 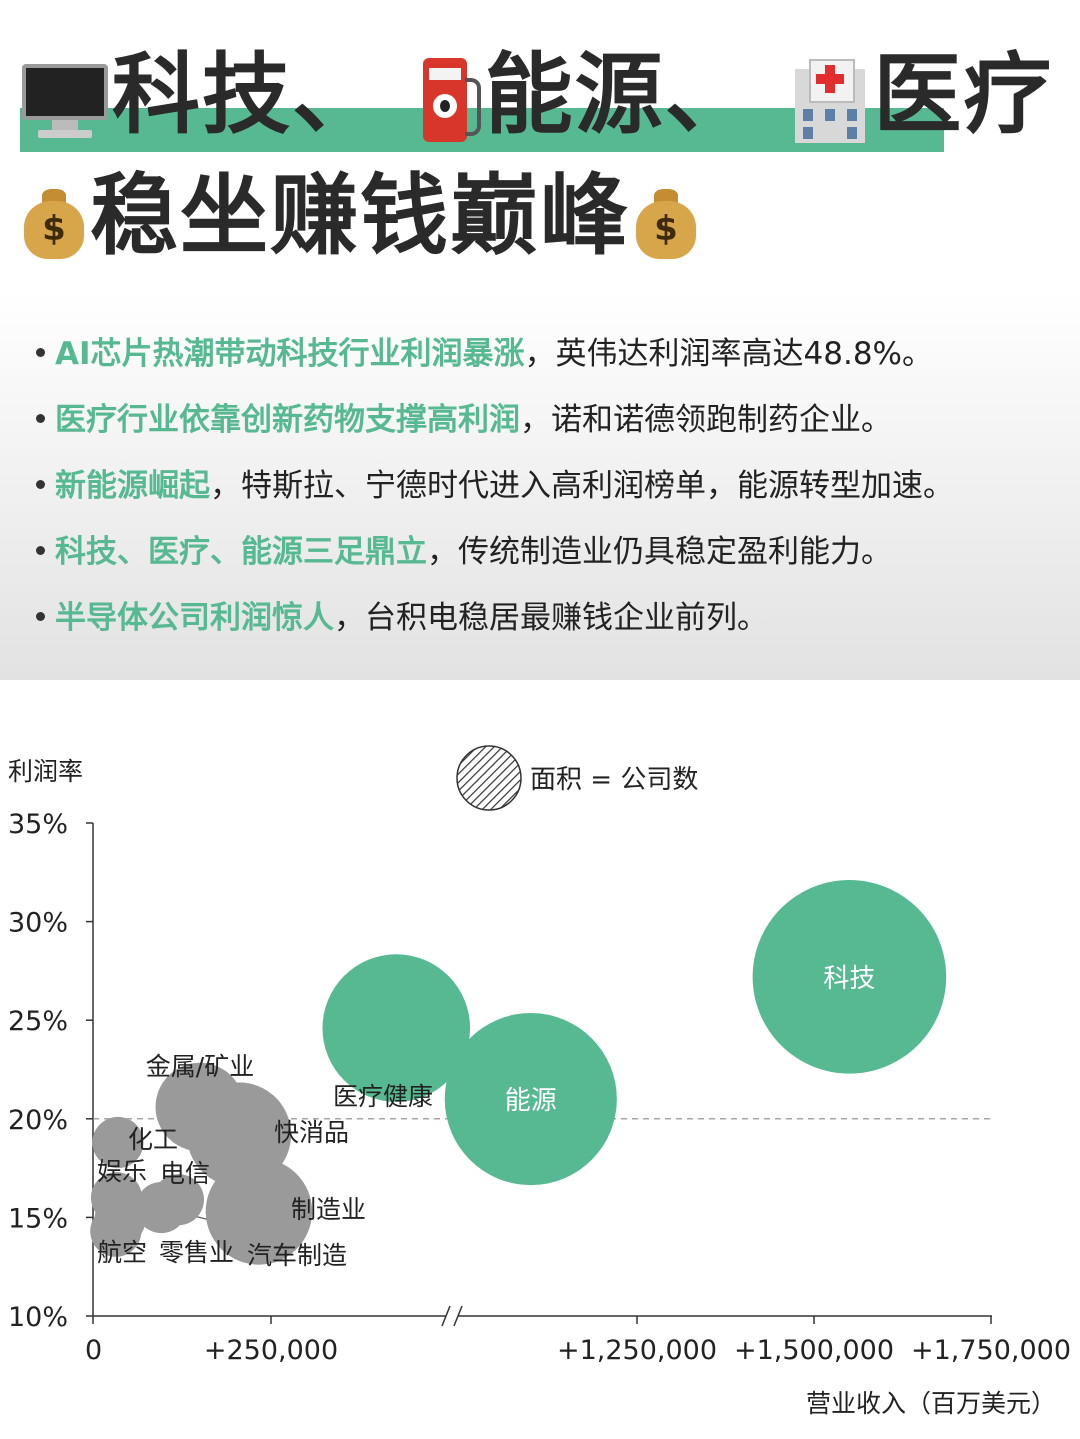 I want to click on y-axis-label: 利润率, so click(x=45, y=771).